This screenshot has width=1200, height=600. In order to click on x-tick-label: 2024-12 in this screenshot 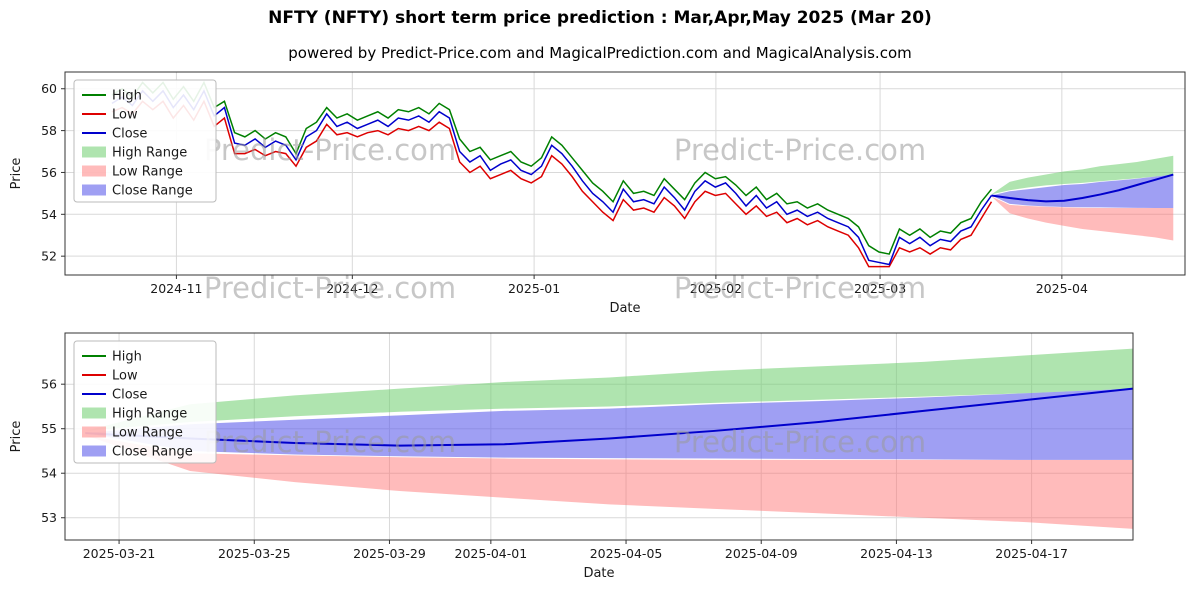, I will do `click(352, 288)`.